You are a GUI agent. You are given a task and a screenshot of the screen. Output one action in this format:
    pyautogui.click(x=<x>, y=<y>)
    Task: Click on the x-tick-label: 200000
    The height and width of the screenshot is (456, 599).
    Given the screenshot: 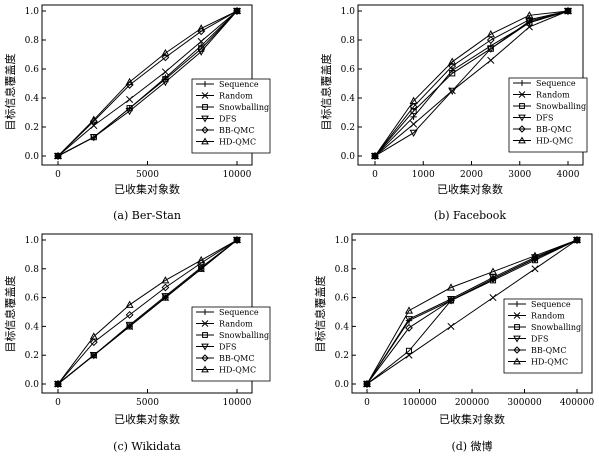 What is the action you would take?
    pyautogui.click(x=472, y=403)
    